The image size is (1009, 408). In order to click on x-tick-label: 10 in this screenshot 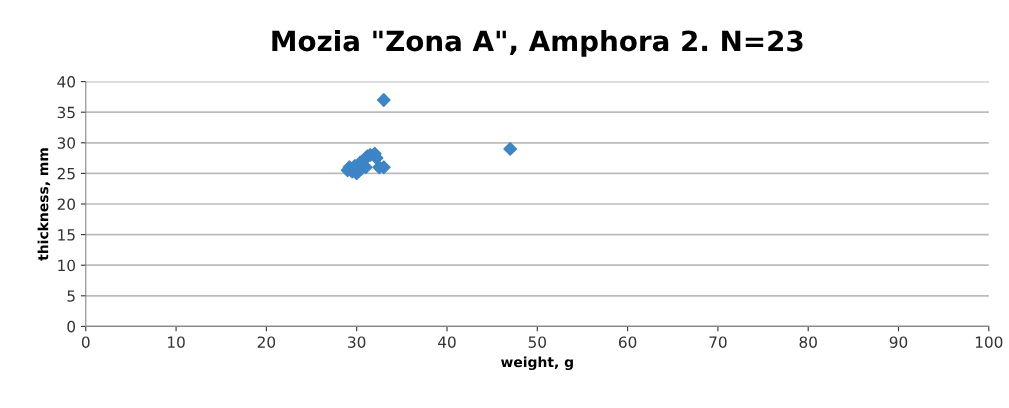, I will do `click(176, 342)`.